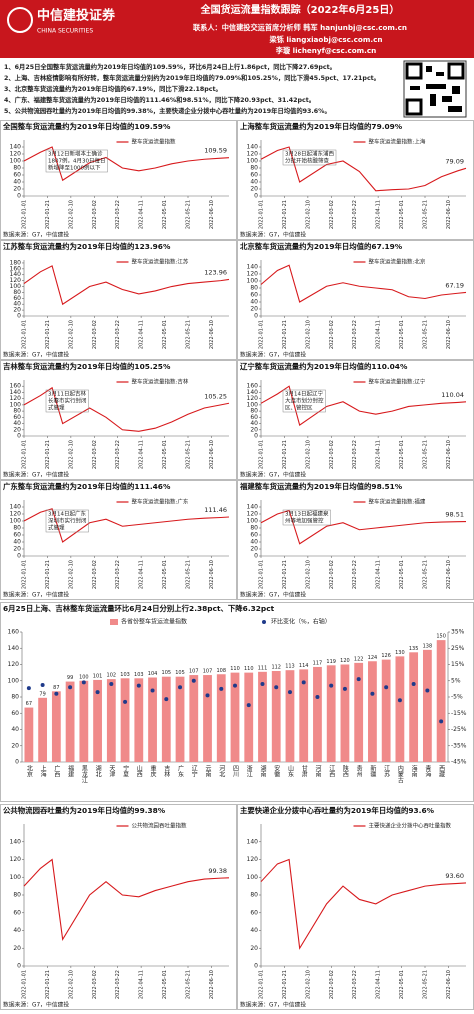 The height and width of the screenshot is (1014, 474). What do you see at coordinates (56, 408) in the screenshot?
I see `annotation: 式管理` at bounding box center [56, 408].